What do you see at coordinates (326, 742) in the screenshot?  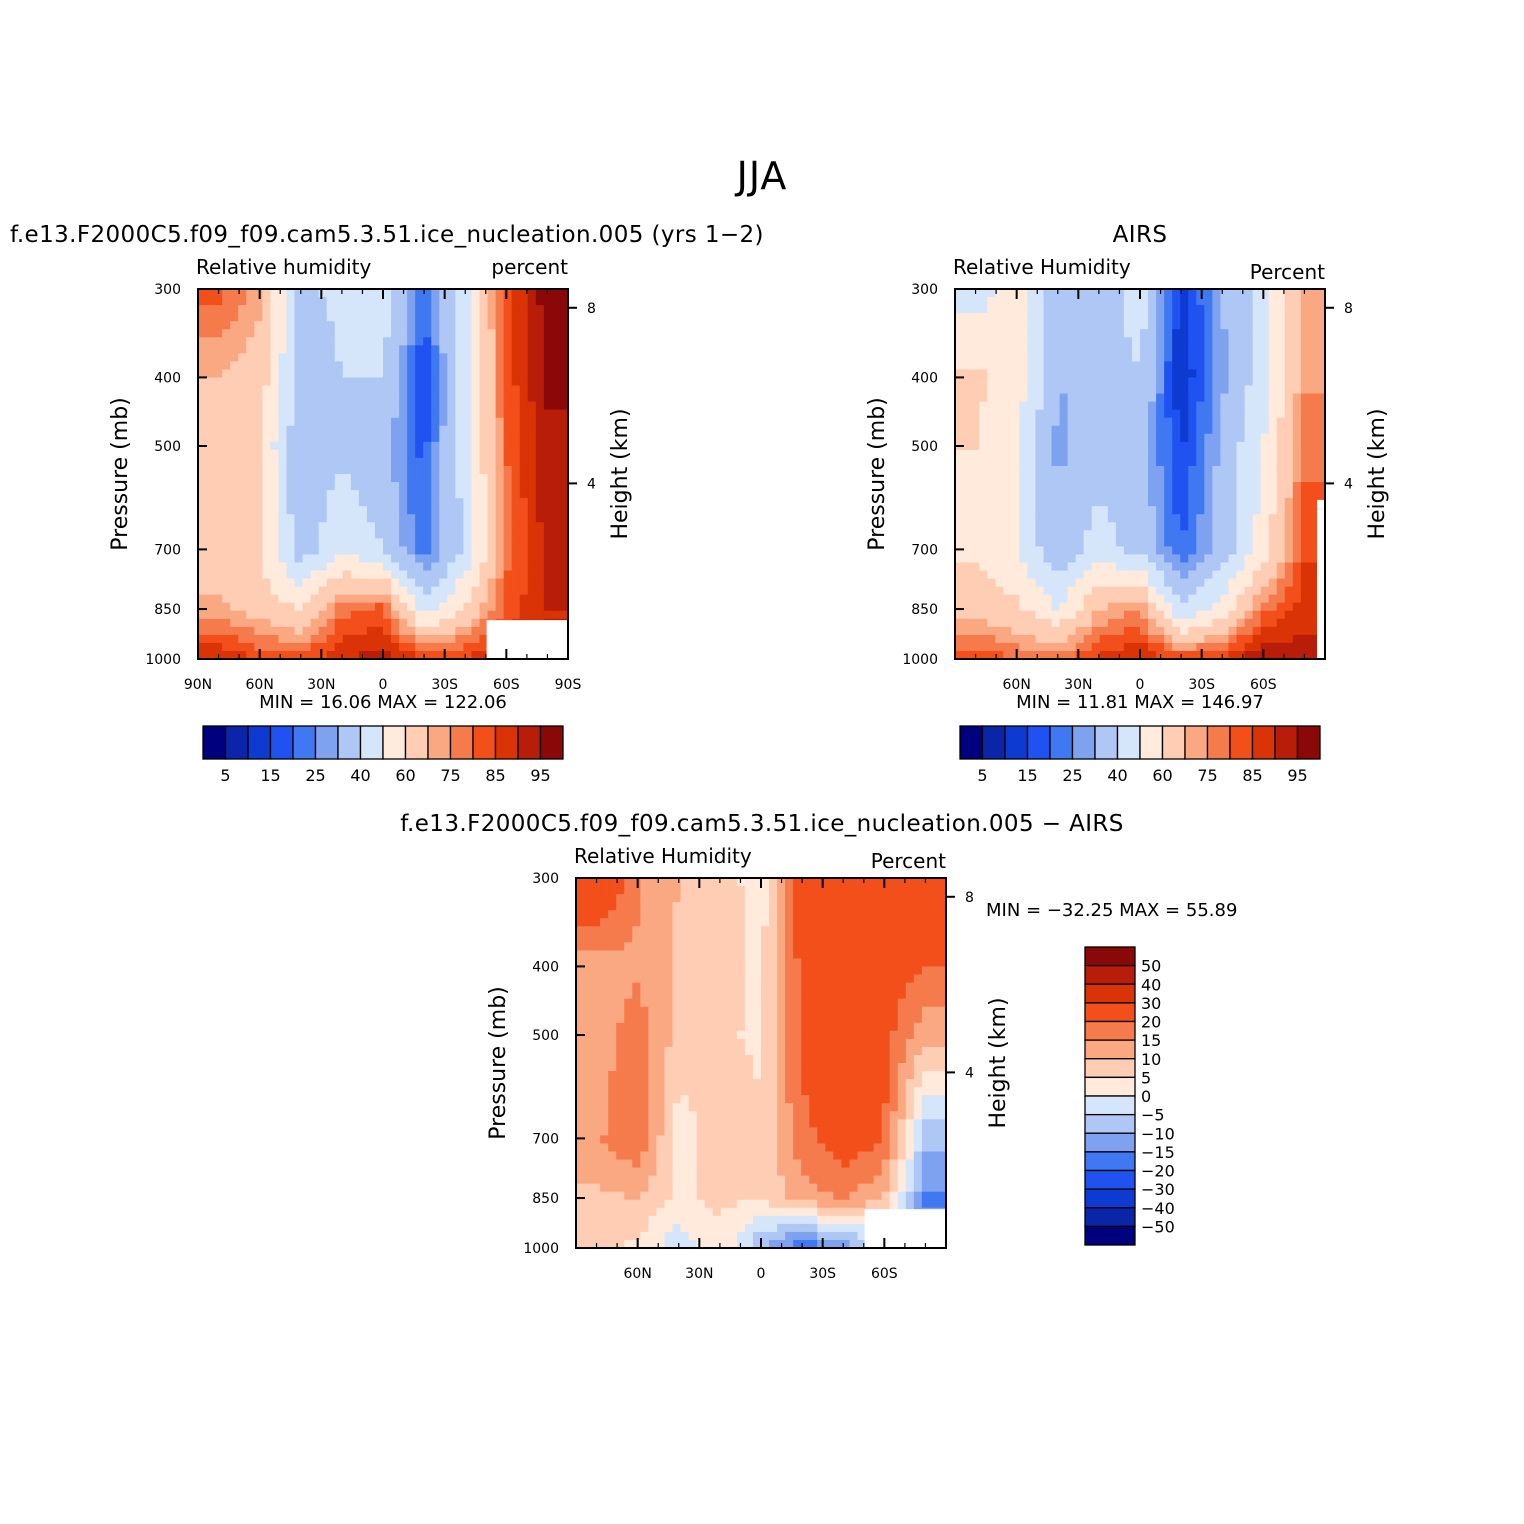 I see `colorbar-box` at bounding box center [326, 742].